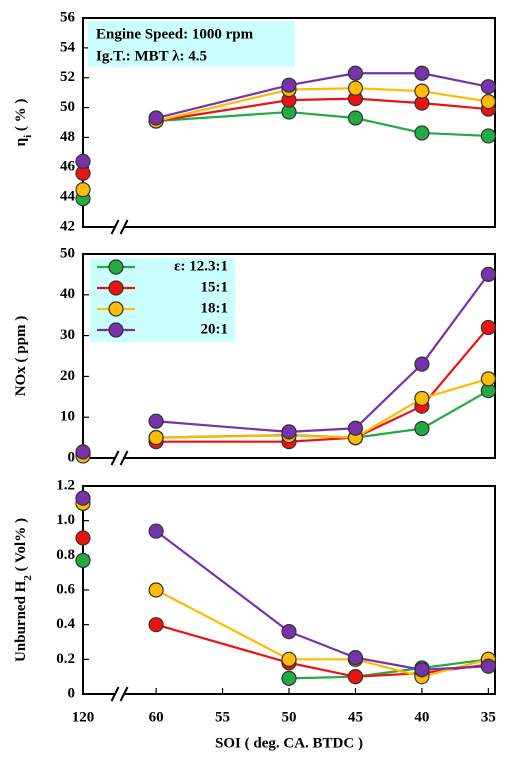 This screenshot has height=763, width=511. I want to click on annotation: Ig.T.: MBT λ: 4.5, so click(151, 56).